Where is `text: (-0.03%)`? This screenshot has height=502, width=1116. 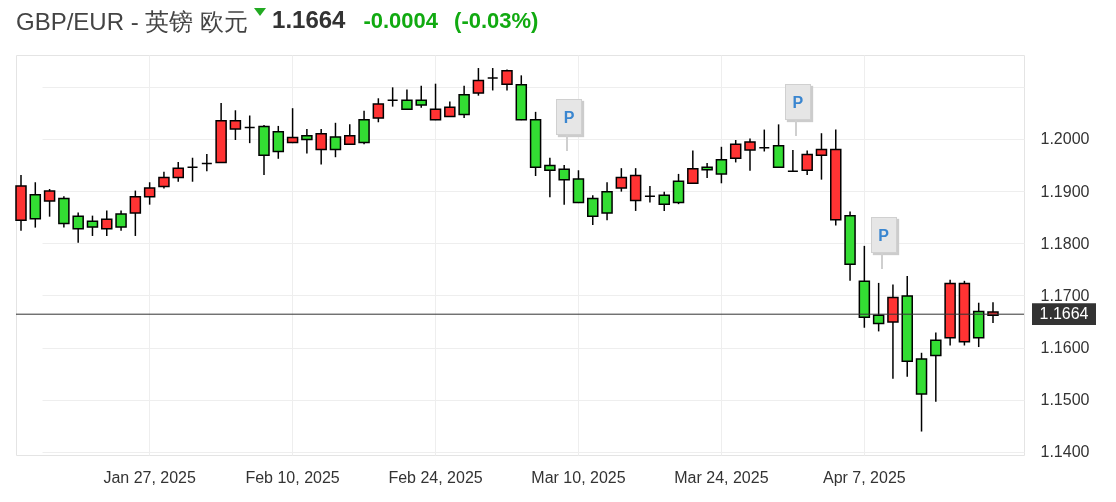 text: (-0.03%) is located at coordinates (496, 21).